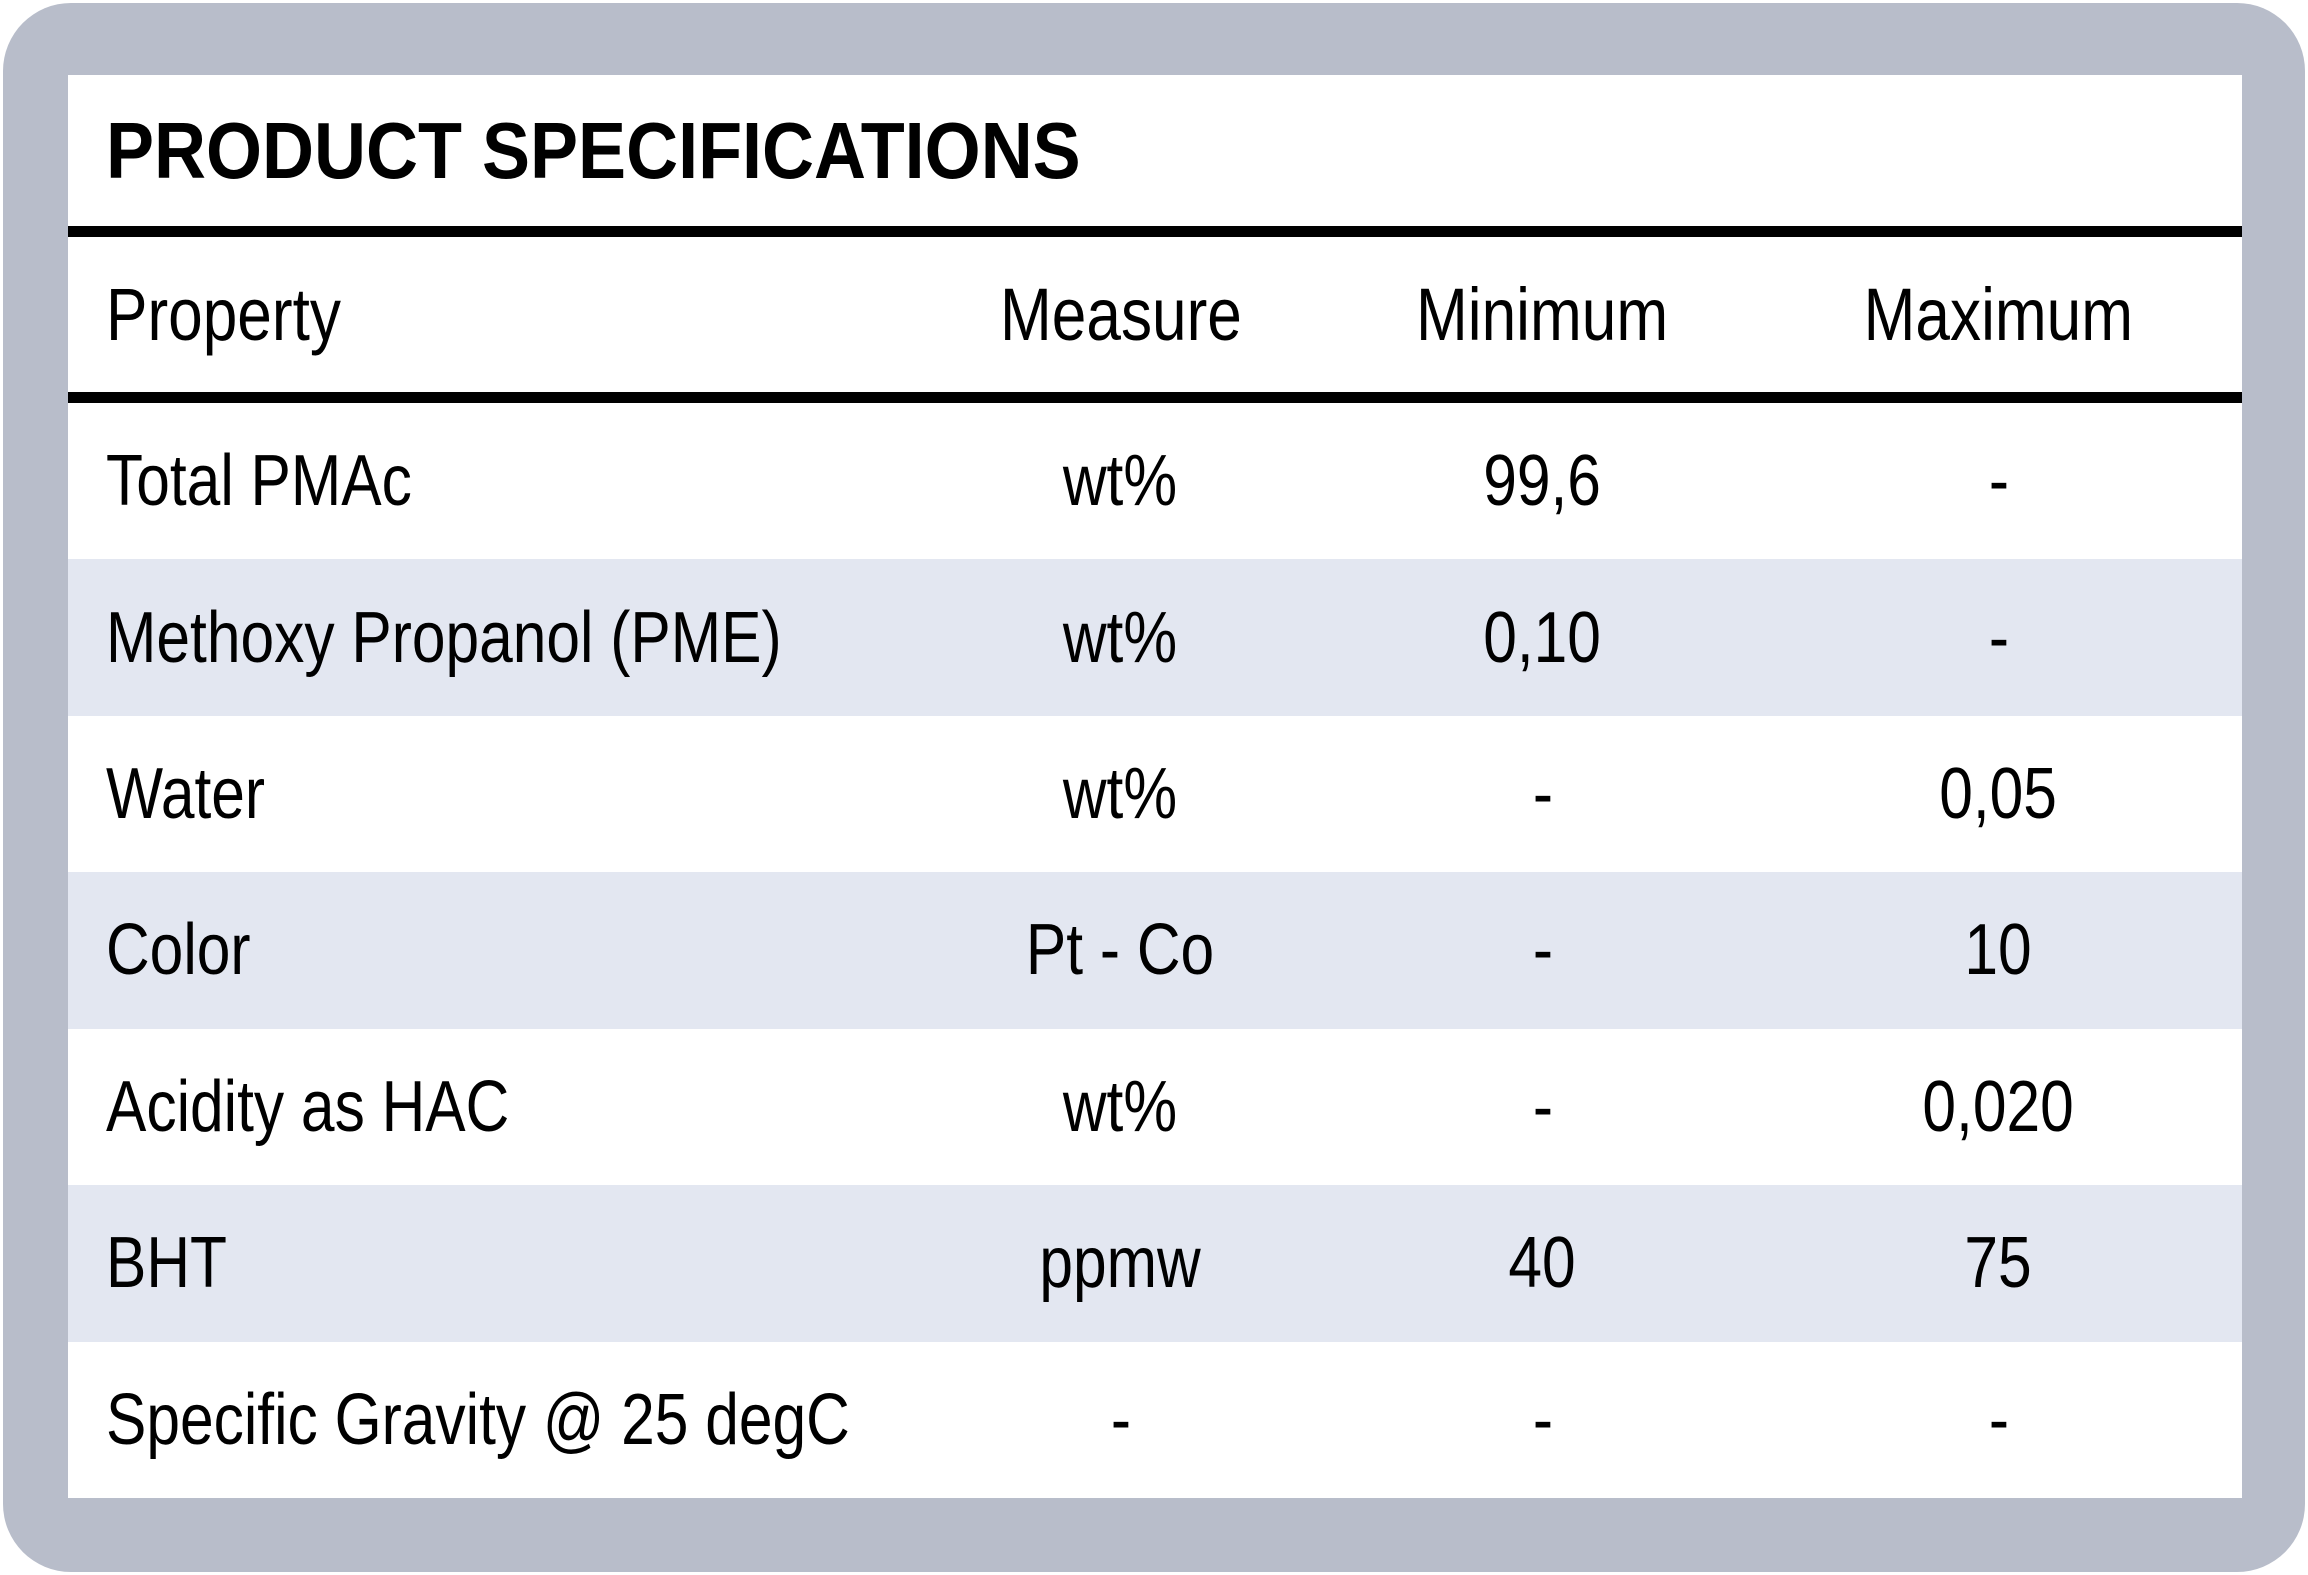  I want to click on table-row: Color Pt - Co - 10, so click(1155, 950).